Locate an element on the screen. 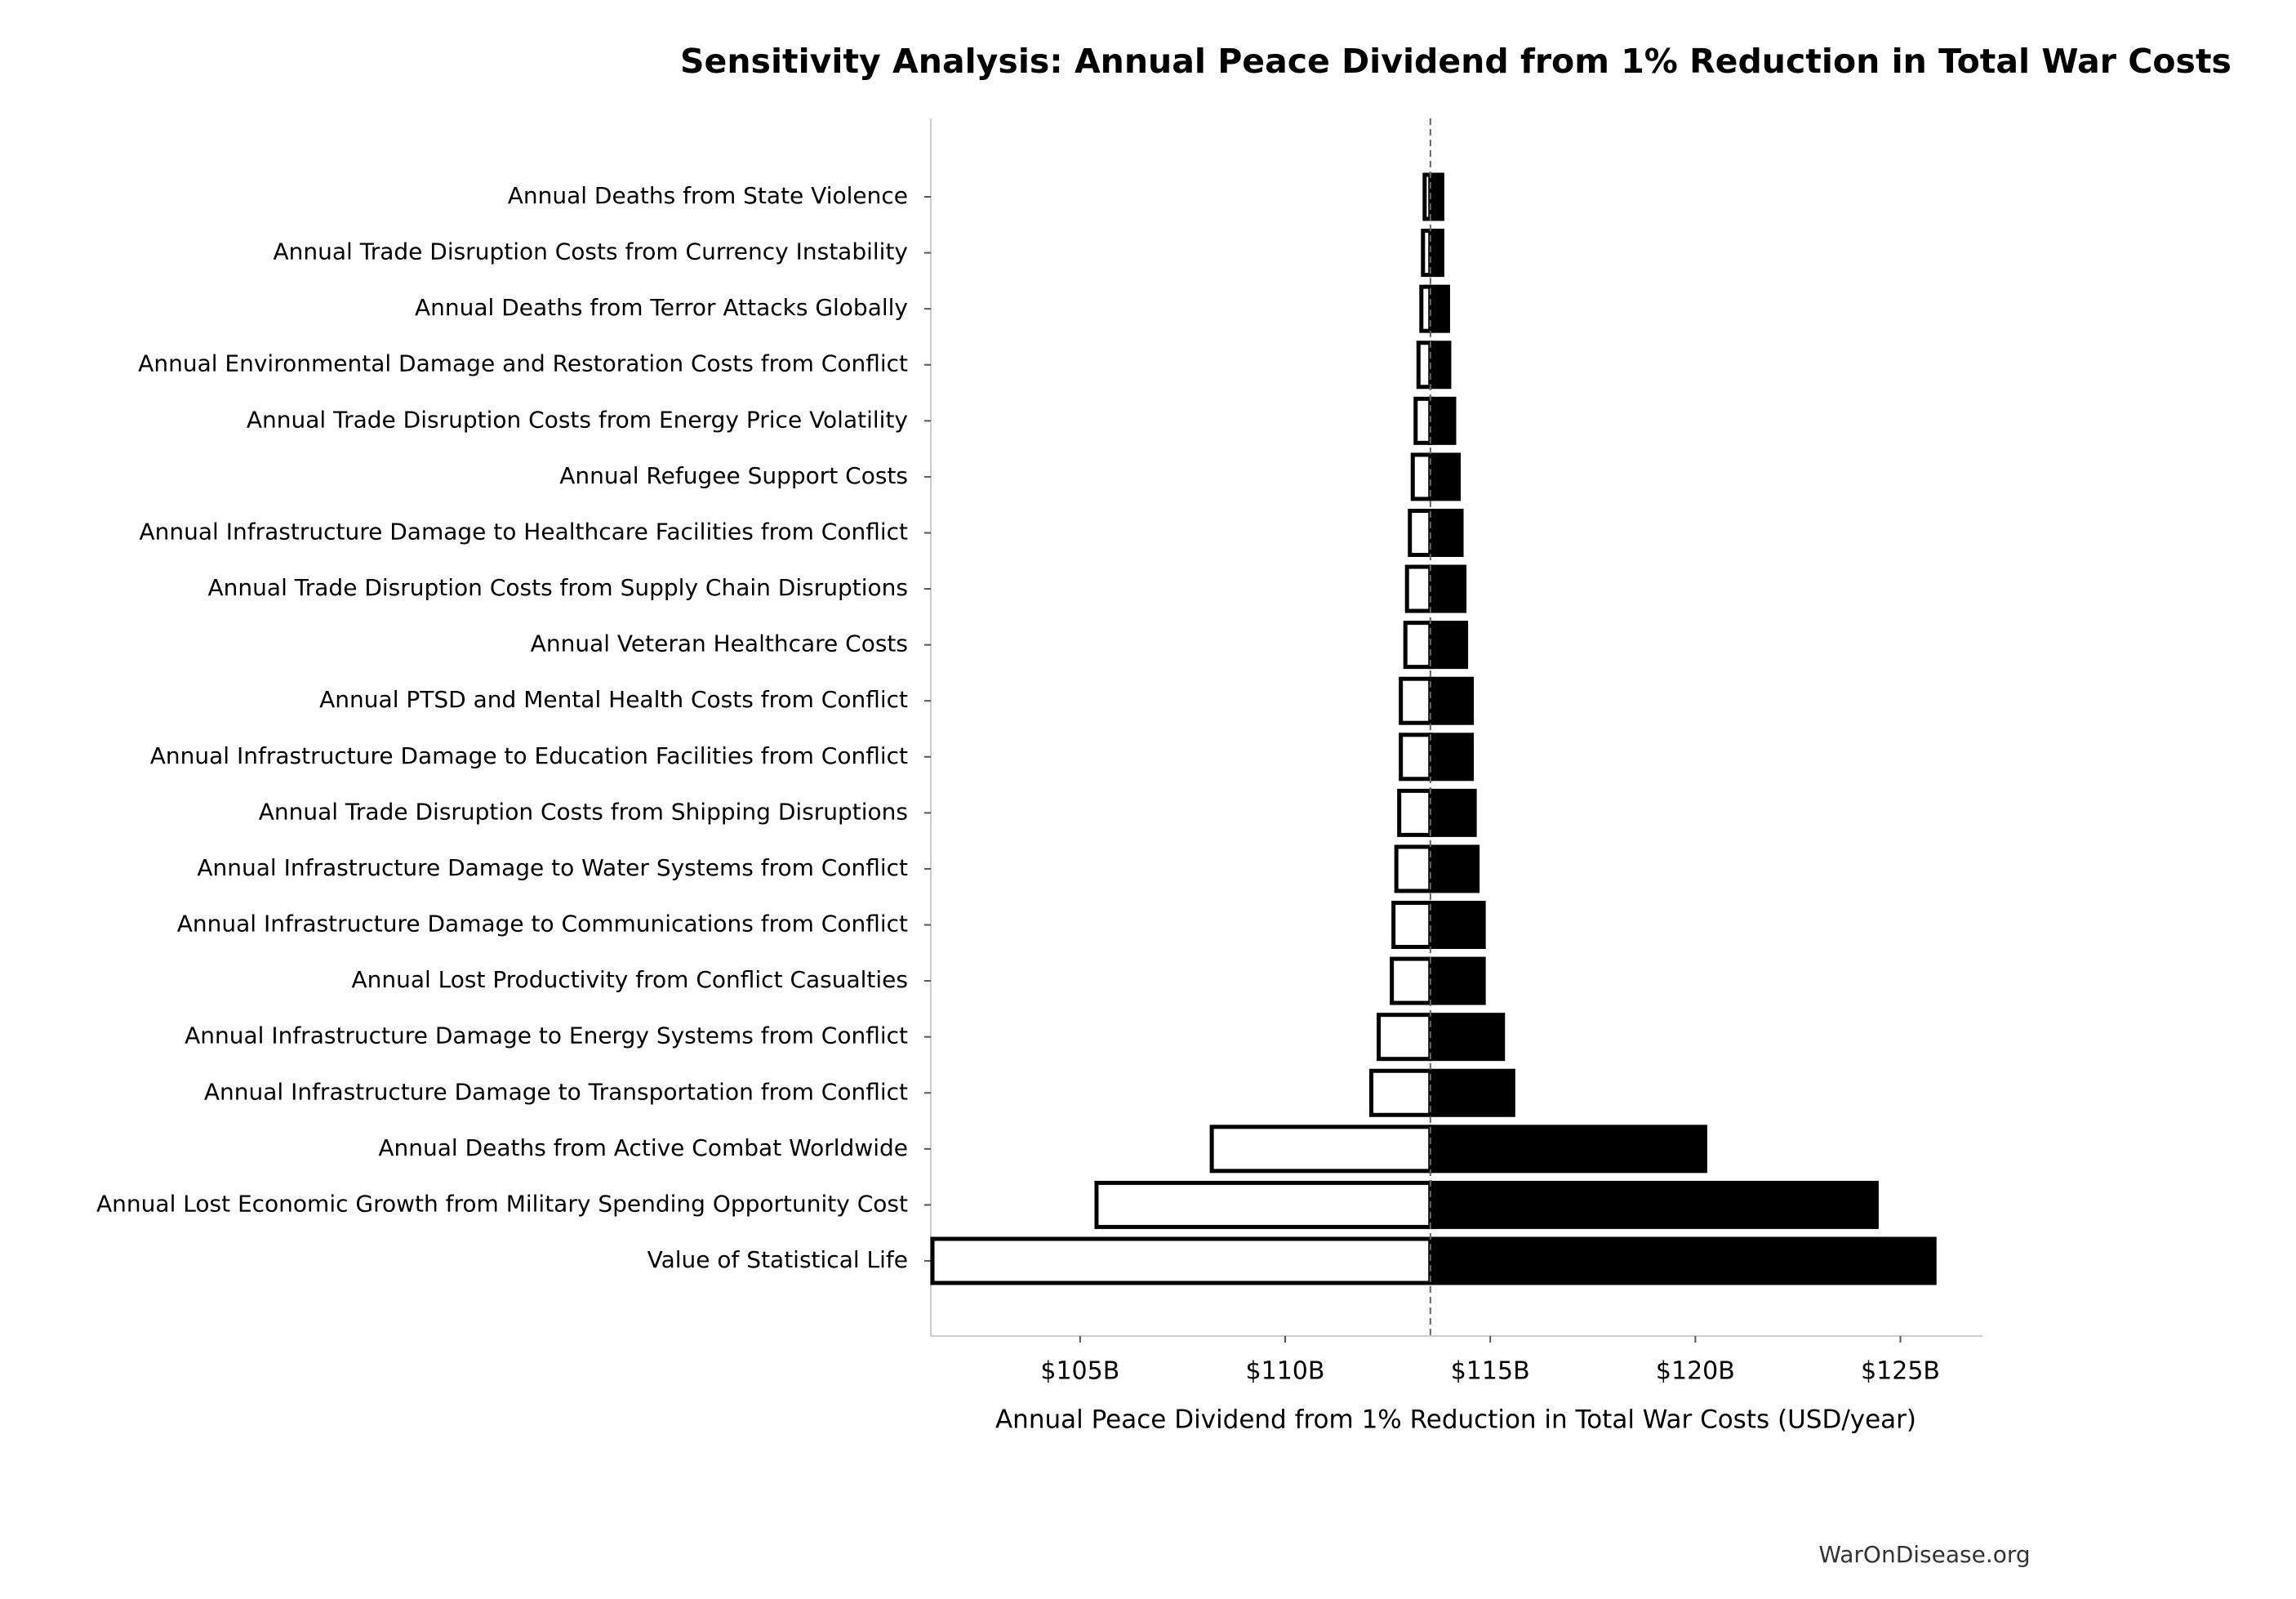 Image resolution: width=2296 pixels, height=1599 pixels. source-credit: WarOnDisease.org is located at coordinates (1924, 1554).